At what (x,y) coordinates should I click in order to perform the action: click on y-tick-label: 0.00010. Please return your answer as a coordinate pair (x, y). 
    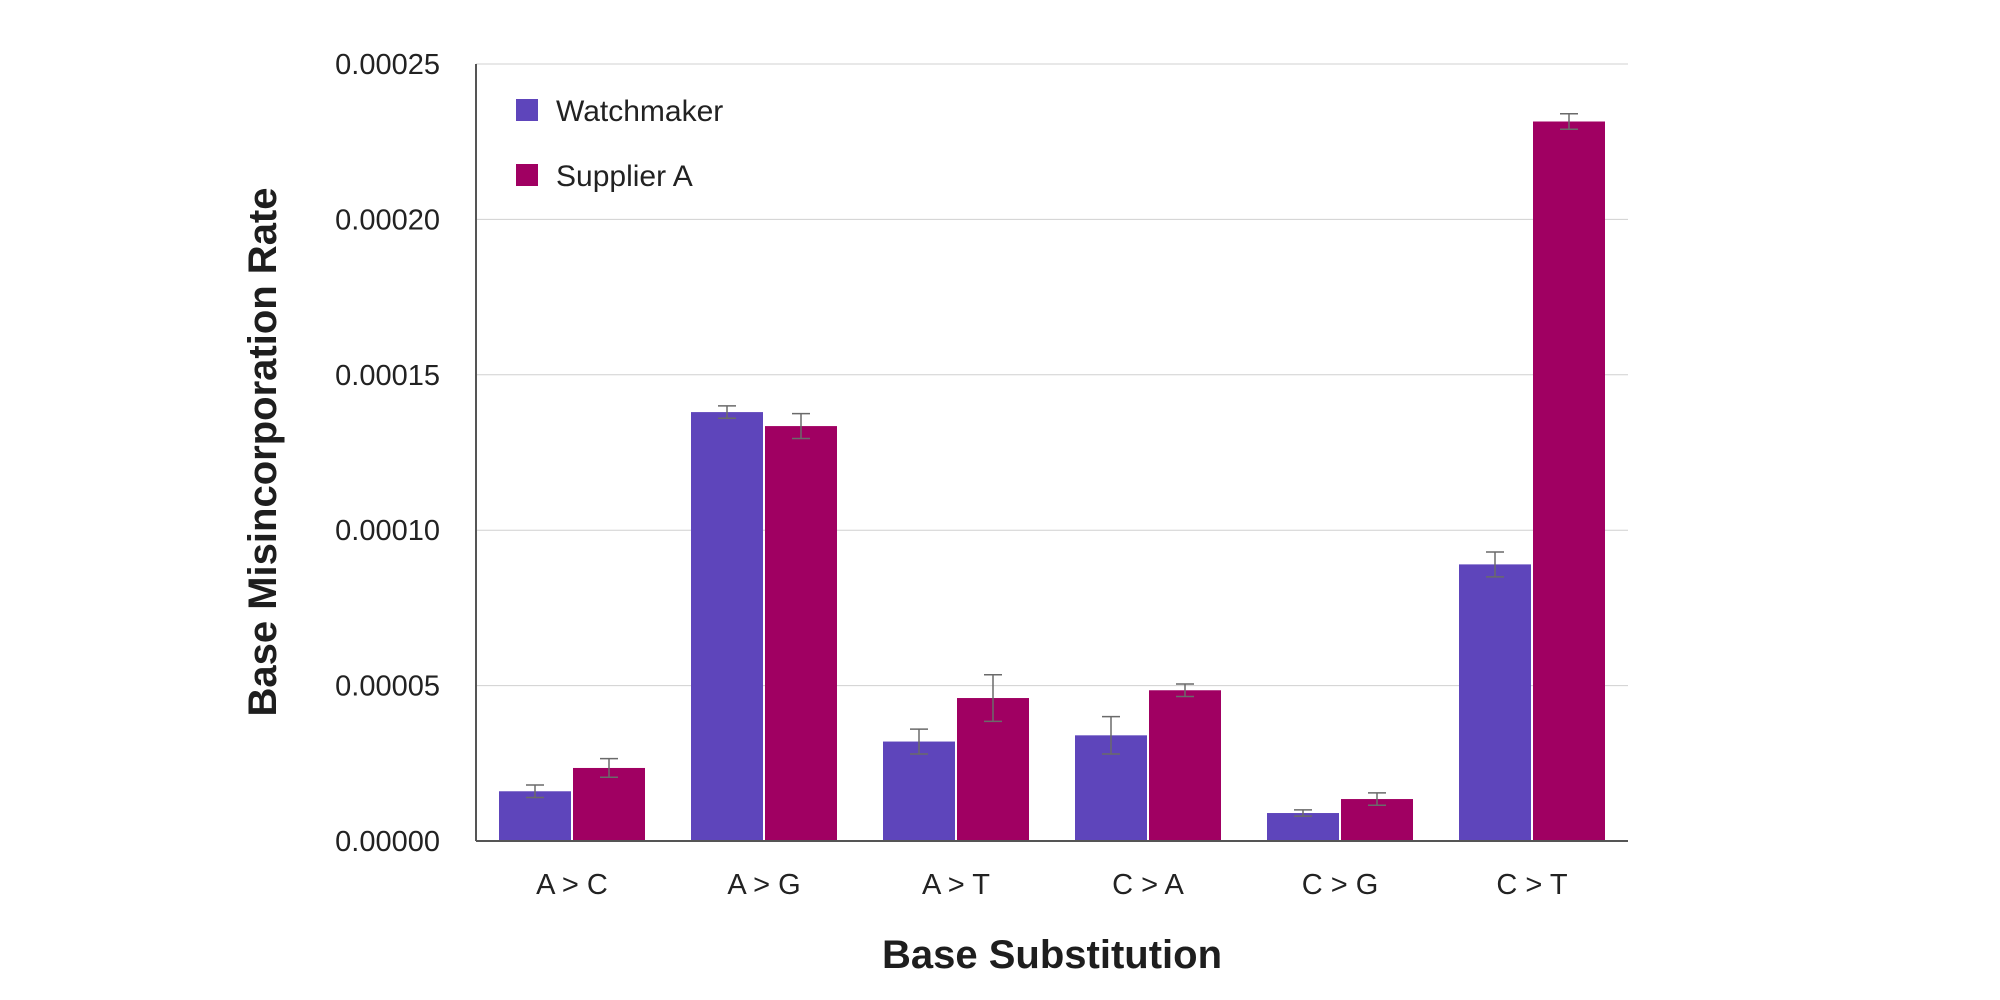
    Looking at the image, I should click on (387, 531).